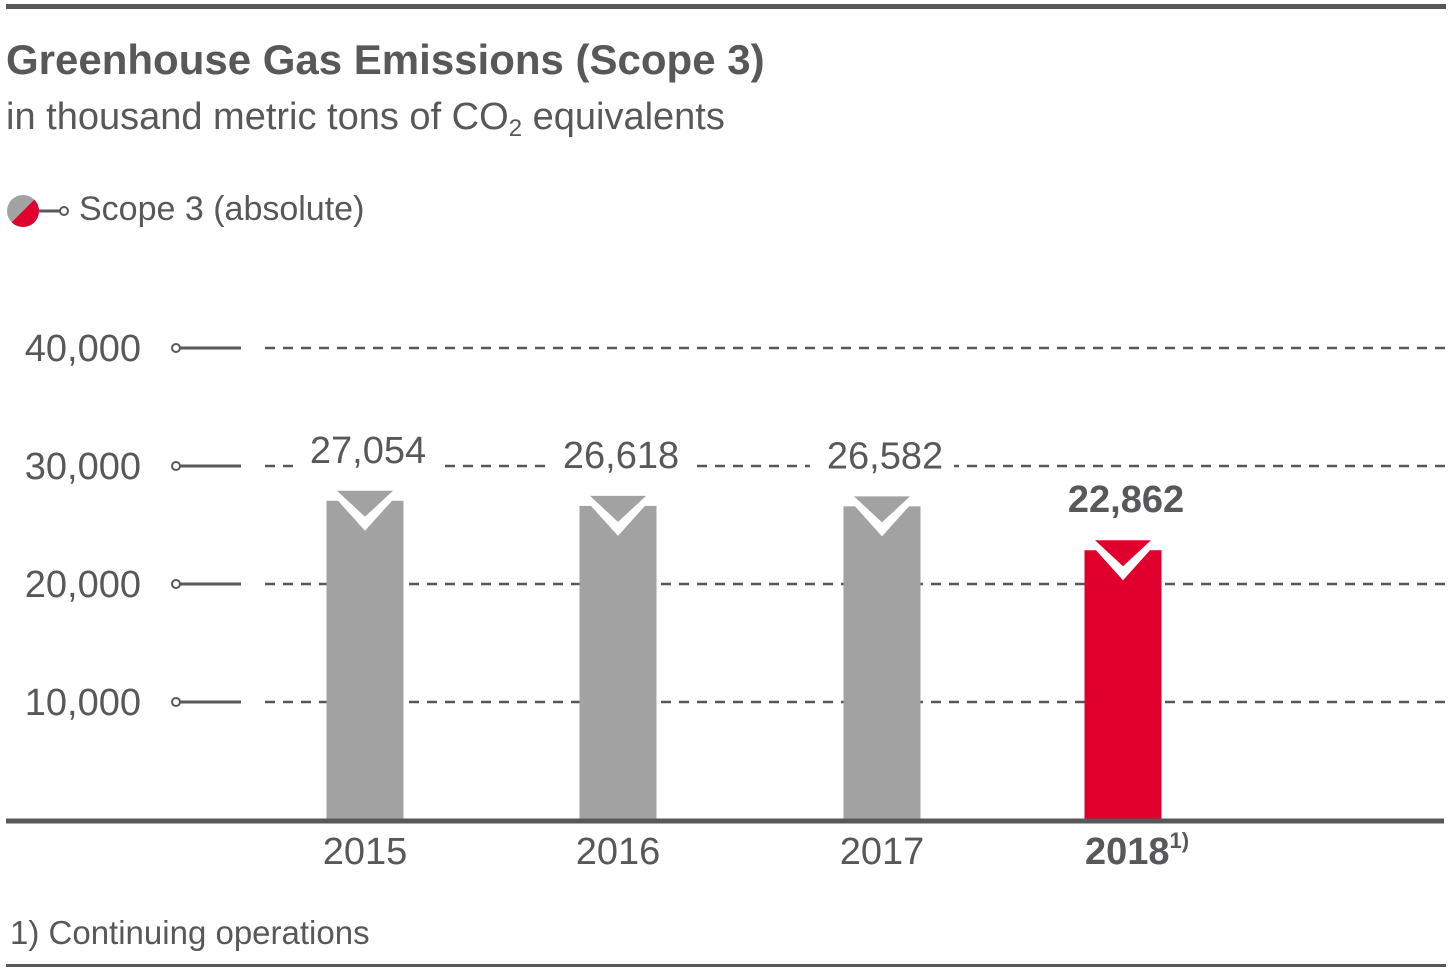 The width and height of the screenshot is (1451, 975). Describe the element at coordinates (882, 852) in the screenshot. I see `x-tick-label: 2017` at that location.